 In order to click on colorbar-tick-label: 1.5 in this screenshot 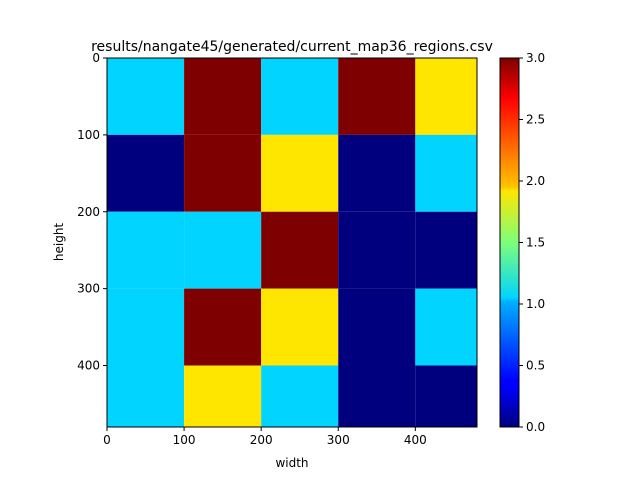, I will do `click(535, 243)`.